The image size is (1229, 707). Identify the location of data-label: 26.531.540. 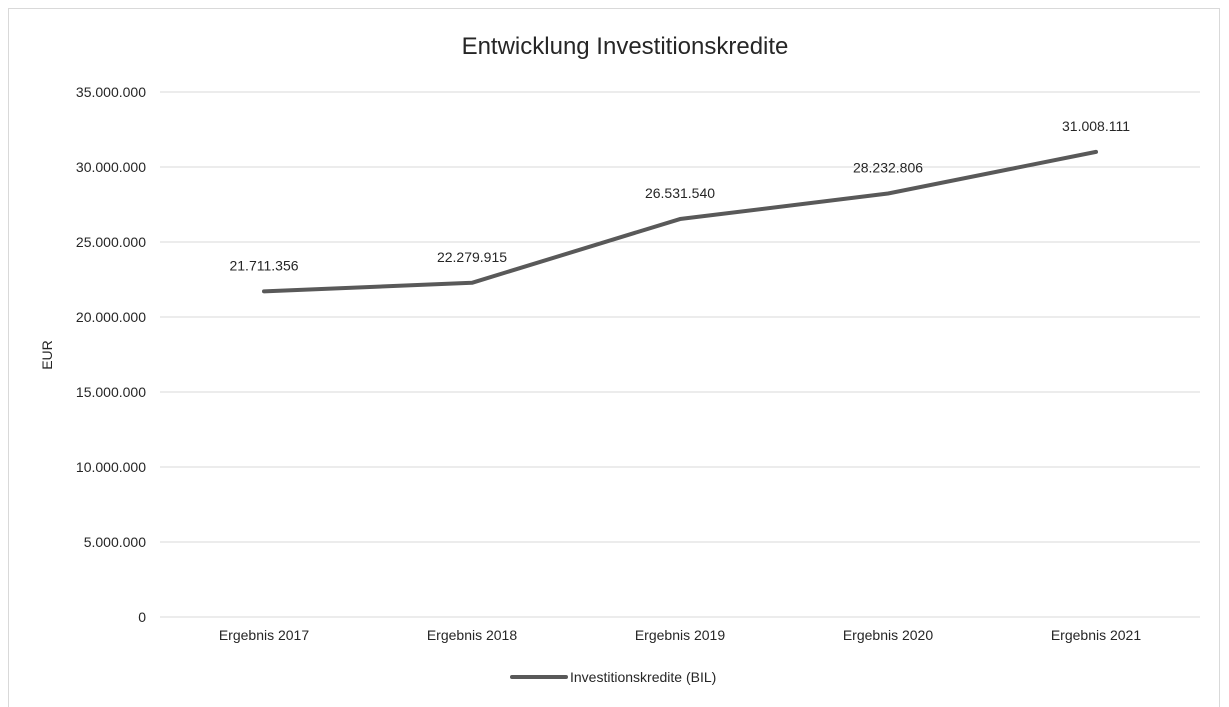
(680, 193).